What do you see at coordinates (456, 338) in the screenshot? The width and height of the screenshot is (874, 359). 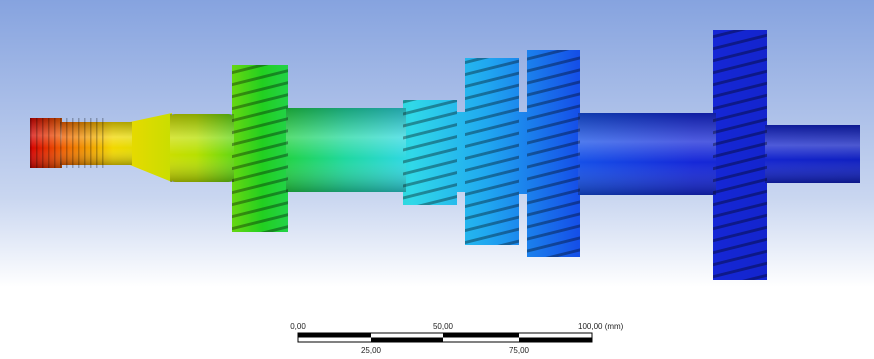 I see `scale-bar: 0,00 50,00 100,00 (mm) 25,00 75,00` at bounding box center [456, 338].